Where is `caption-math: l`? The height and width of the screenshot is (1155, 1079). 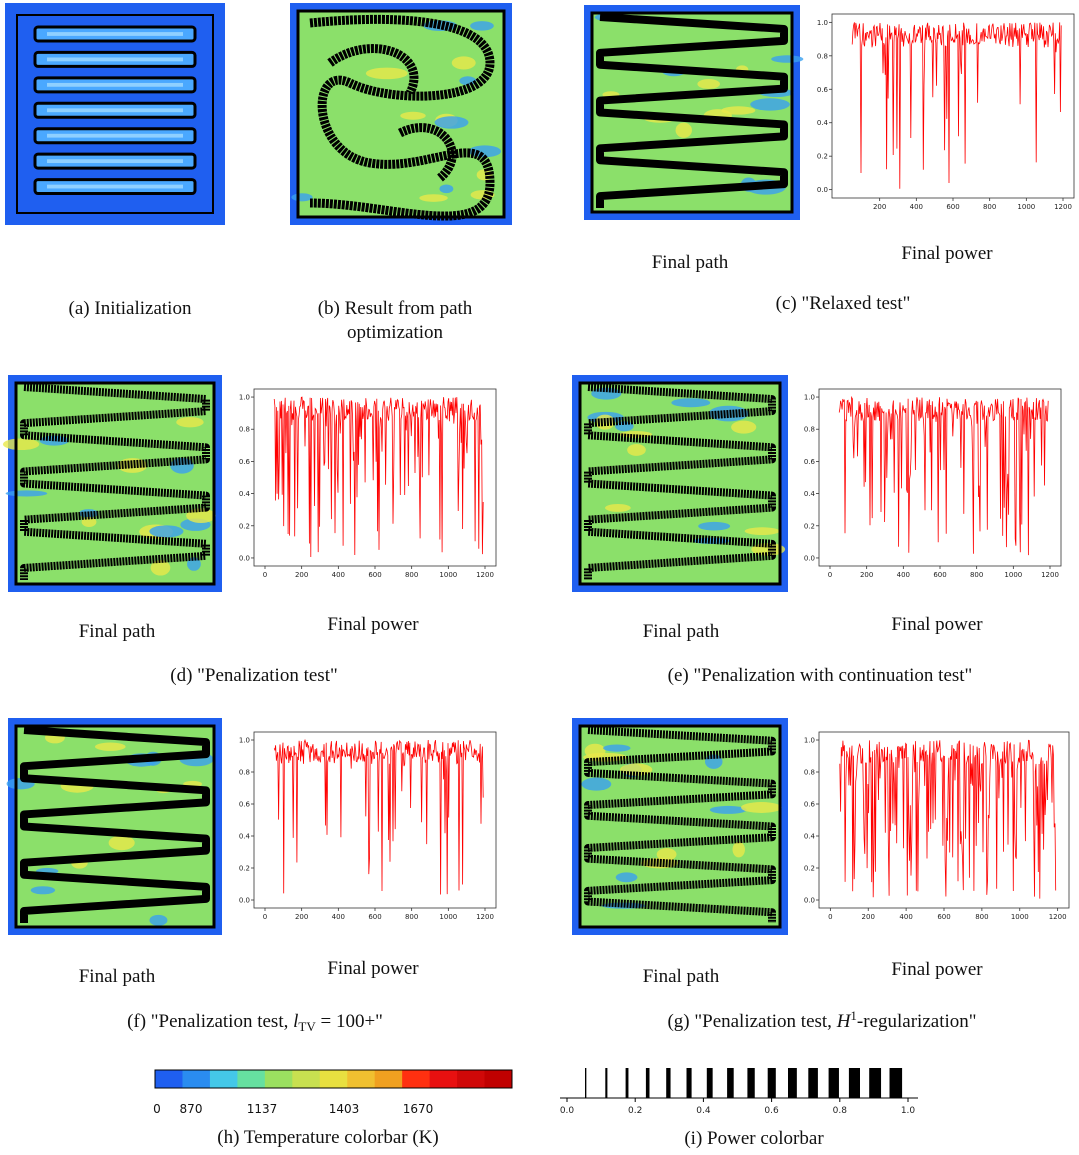 caption-math: l is located at coordinates (295, 1021).